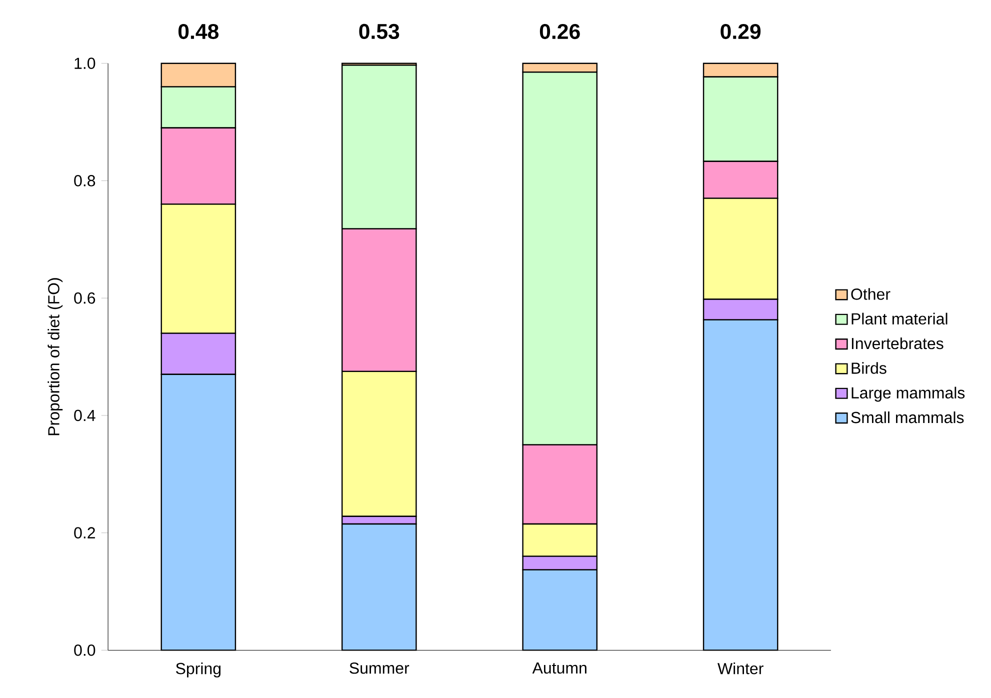  What do you see at coordinates (85, 416) in the screenshot?
I see `y-tick-label: 0.4` at bounding box center [85, 416].